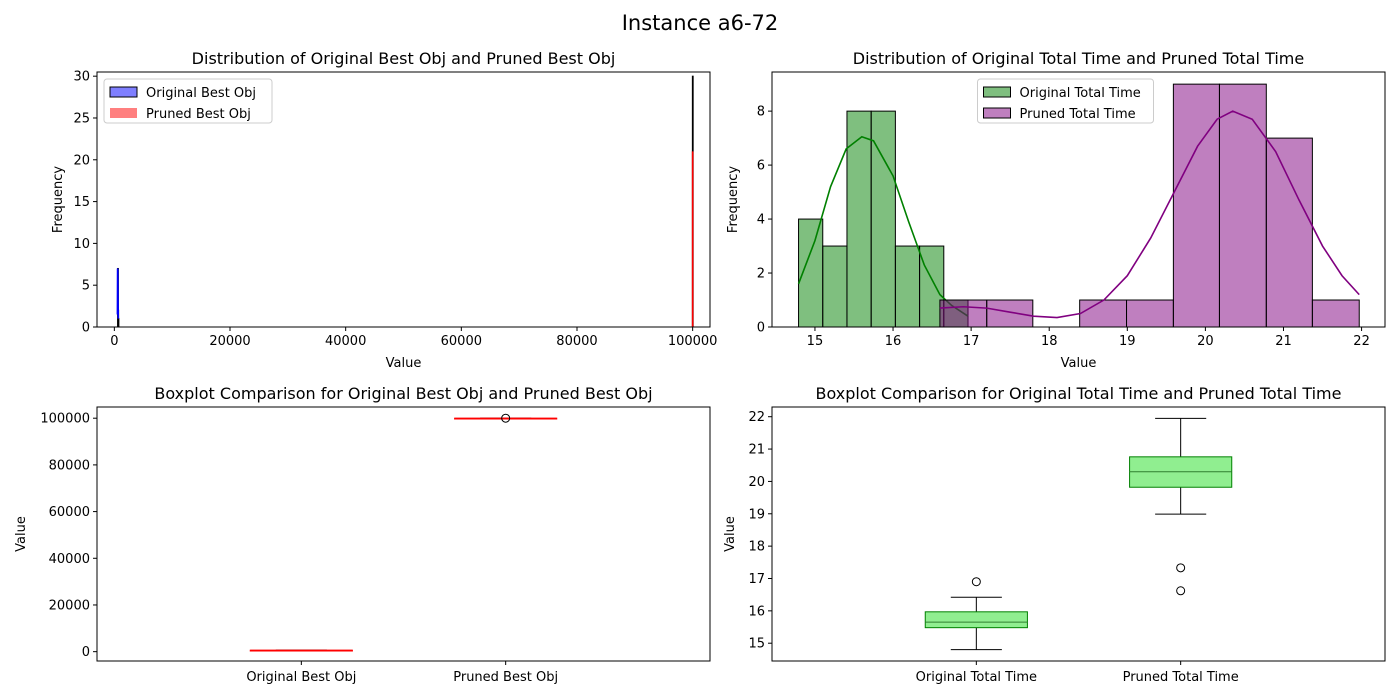 The height and width of the screenshot is (700, 1400). What do you see at coordinates (976, 677) in the screenshot?
I see `x-tick-label: Original Total Time` at bounding box center [976, 677].